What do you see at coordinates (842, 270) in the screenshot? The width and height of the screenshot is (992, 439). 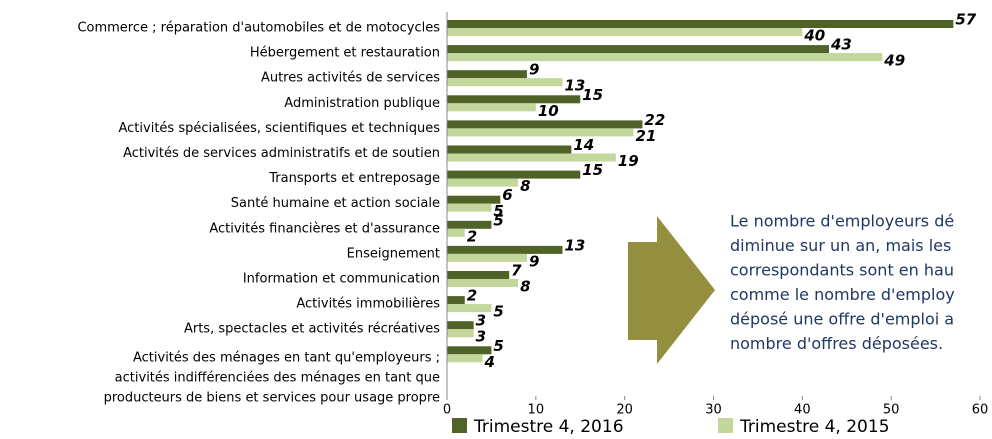 I see `annotation-line: correspondants sont en hau` at bounding box center [842, 270].